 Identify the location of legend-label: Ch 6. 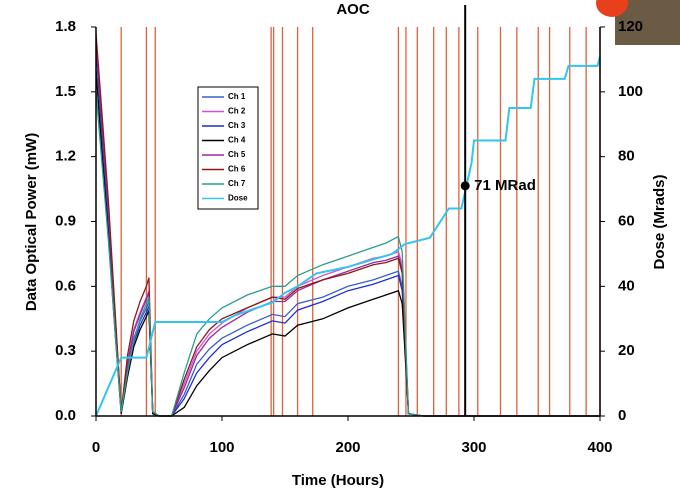
(237, 169).